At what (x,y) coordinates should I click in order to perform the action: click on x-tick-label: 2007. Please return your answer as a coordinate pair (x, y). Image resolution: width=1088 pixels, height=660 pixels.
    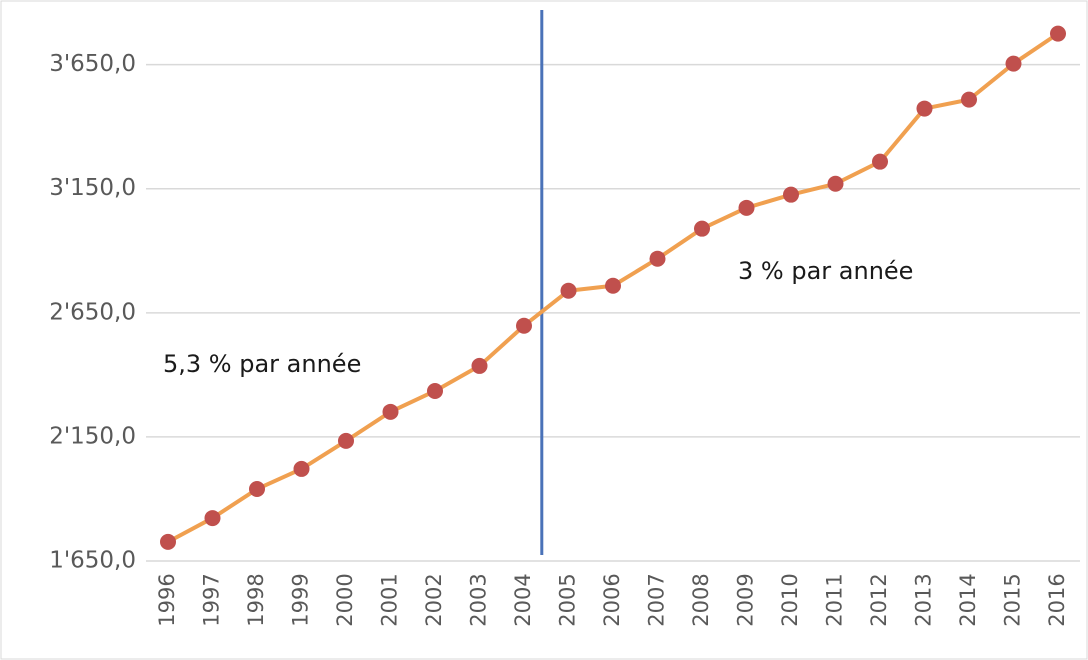
    Looking at the image, I should click on (657, 599).